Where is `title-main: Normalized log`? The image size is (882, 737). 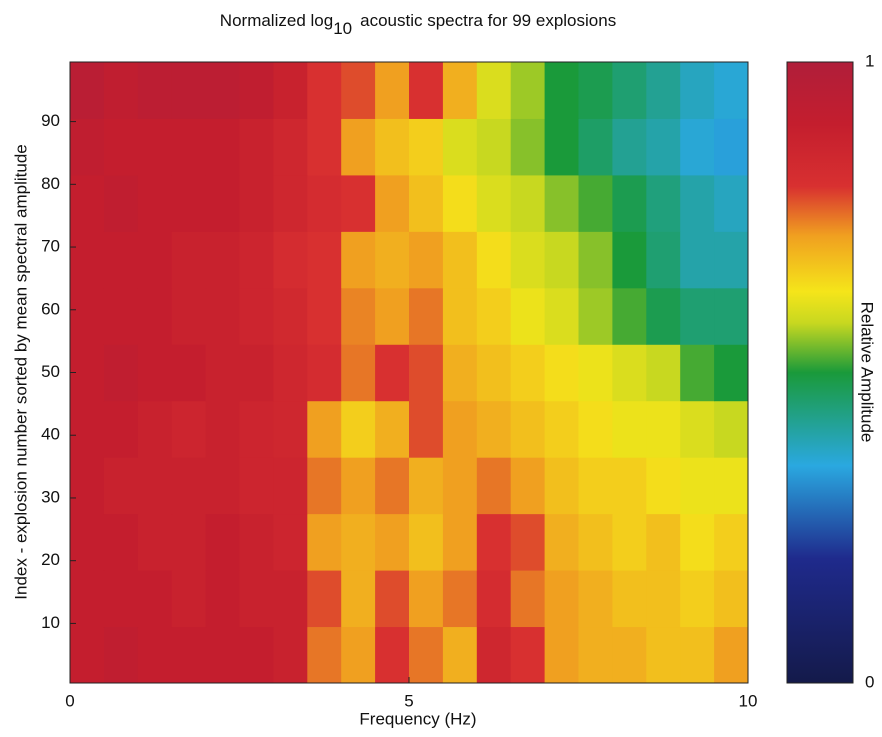
title-main: Normalized log is located at coordinates (276, 20).